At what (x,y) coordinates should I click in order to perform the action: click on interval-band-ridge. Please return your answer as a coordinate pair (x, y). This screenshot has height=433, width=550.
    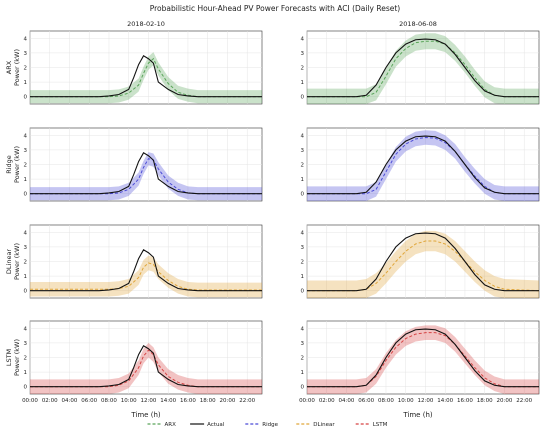
    Looking at the image, I should click on (146, 176).